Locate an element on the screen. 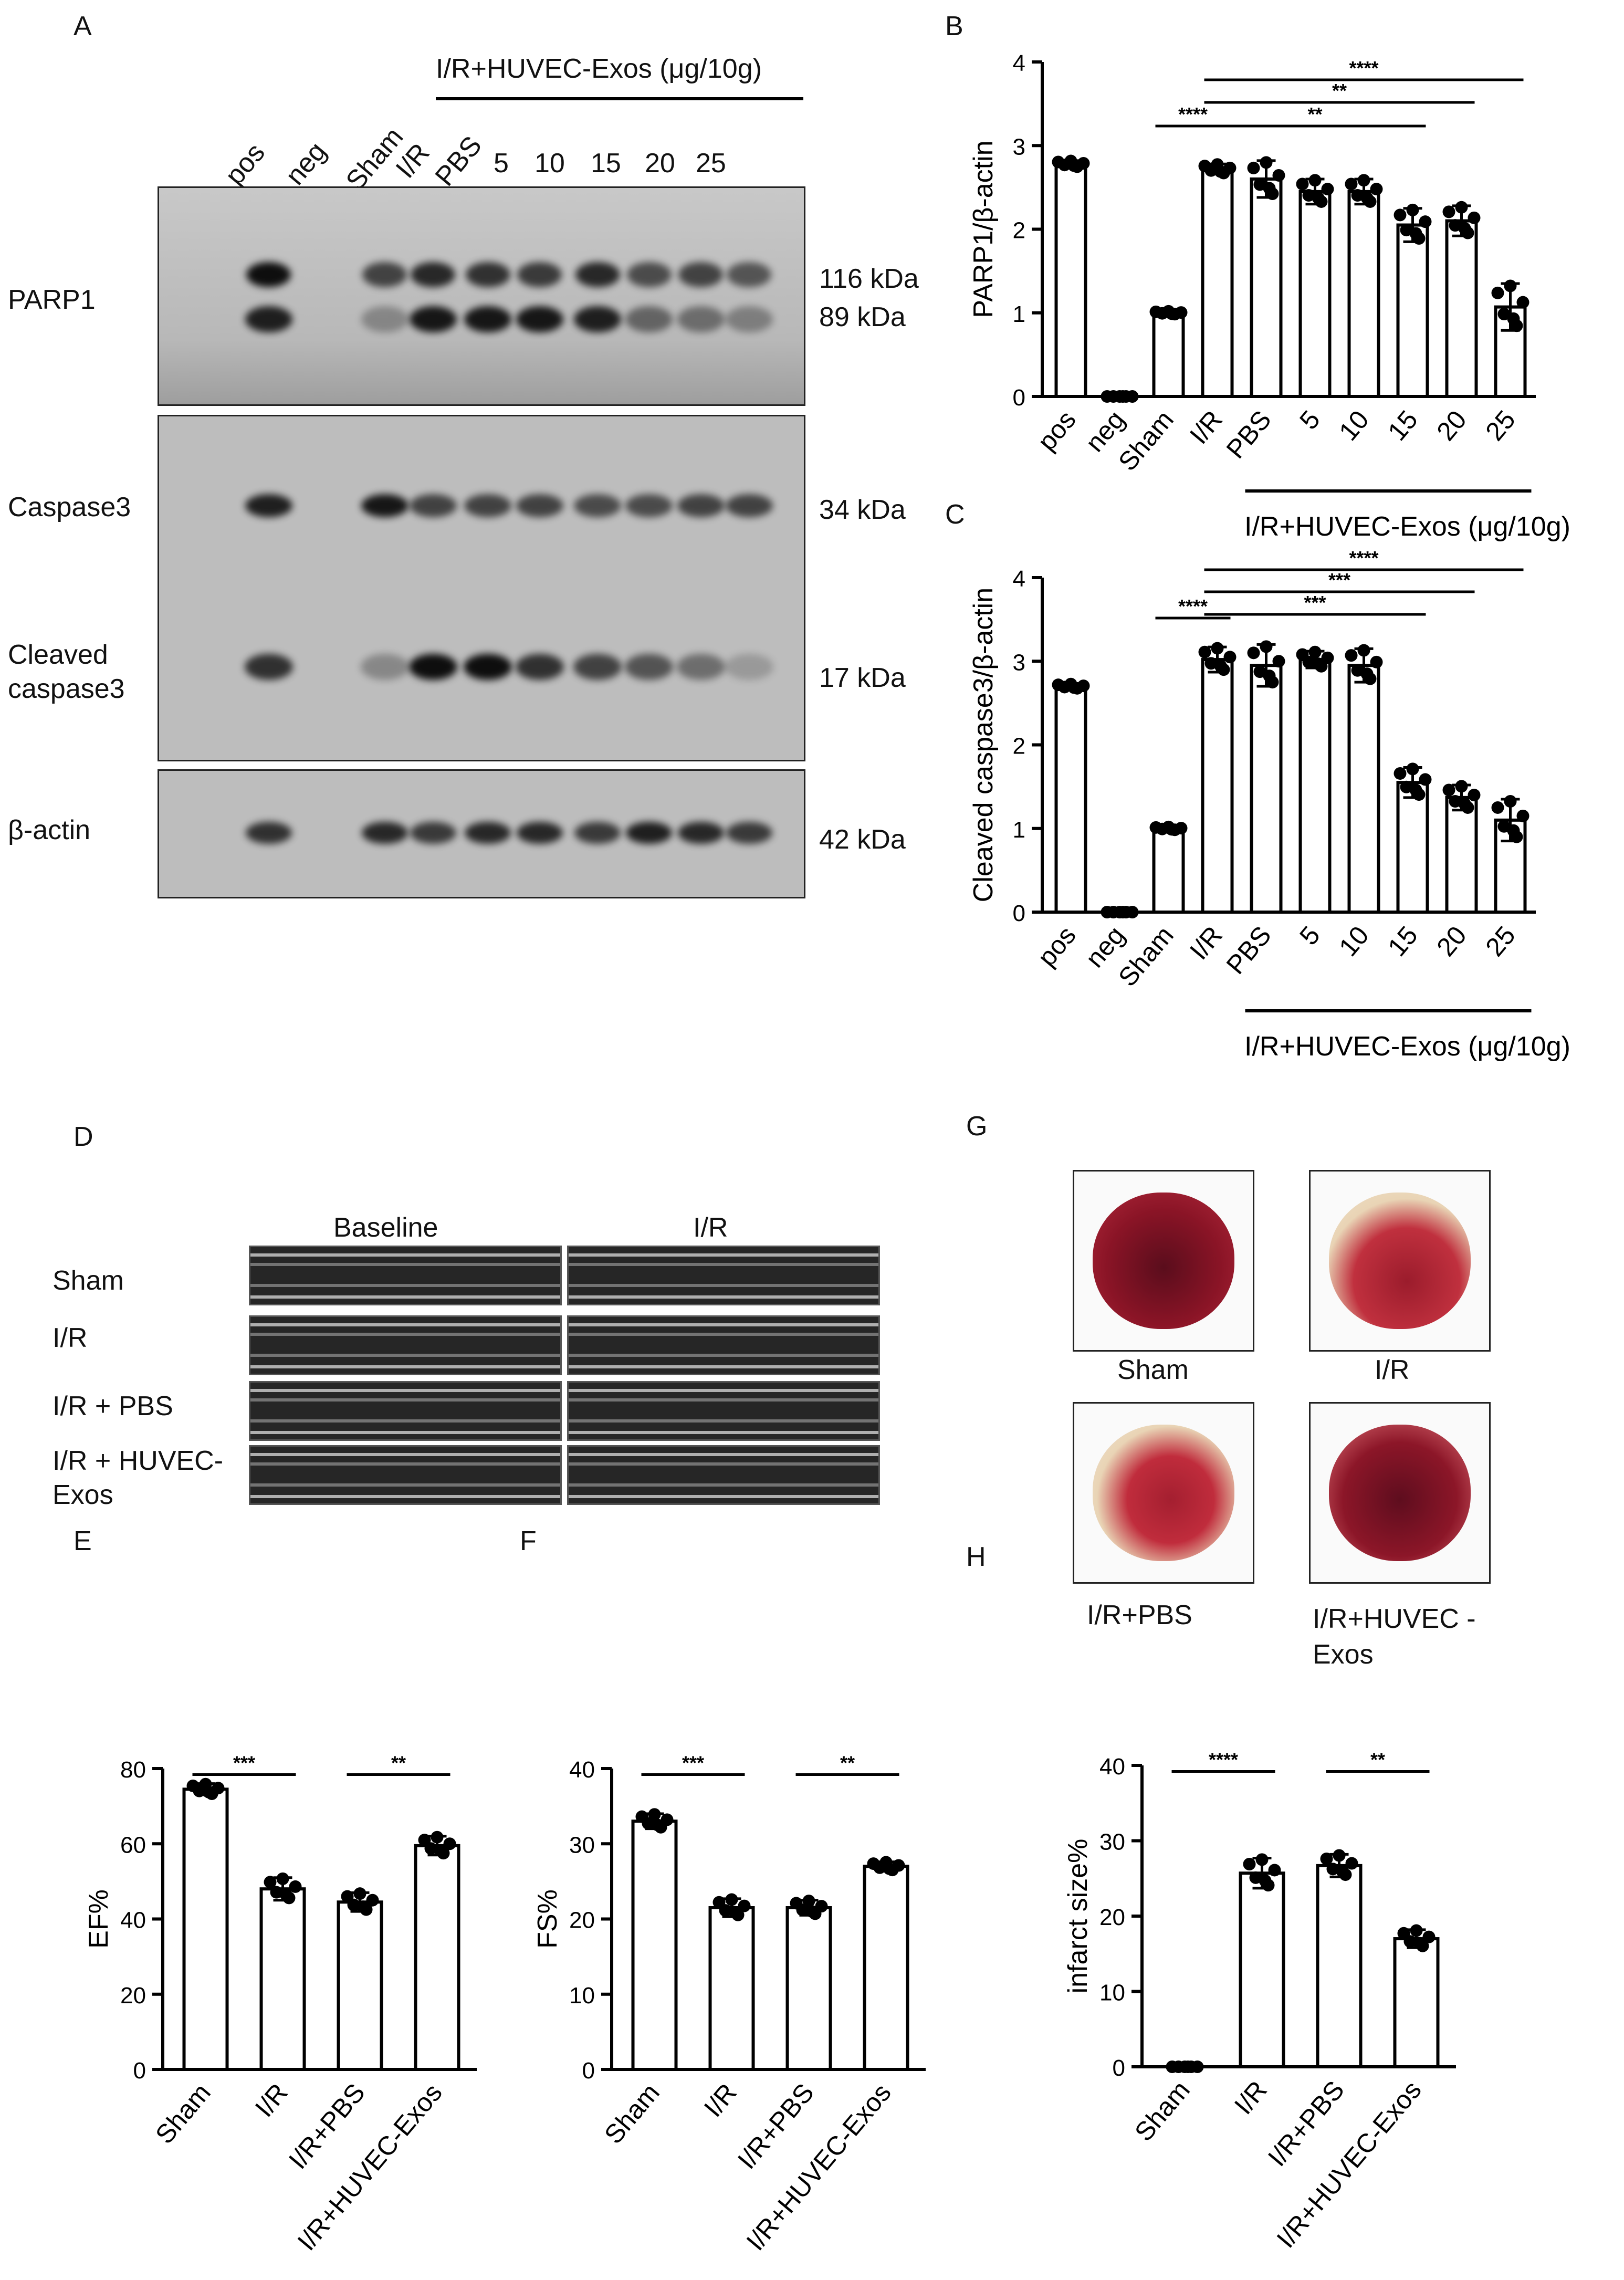 This screenshot has width=1624, height=2280. lane-label: 25 is located at coordinates (711, 164).